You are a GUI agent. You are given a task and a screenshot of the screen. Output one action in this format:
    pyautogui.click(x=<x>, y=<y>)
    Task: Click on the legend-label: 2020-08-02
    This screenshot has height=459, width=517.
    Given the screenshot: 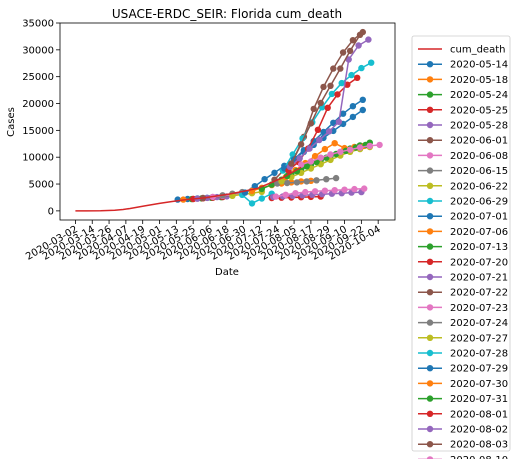 What is the action you would take?
    pyautogui.click(x=479, y=430)
    